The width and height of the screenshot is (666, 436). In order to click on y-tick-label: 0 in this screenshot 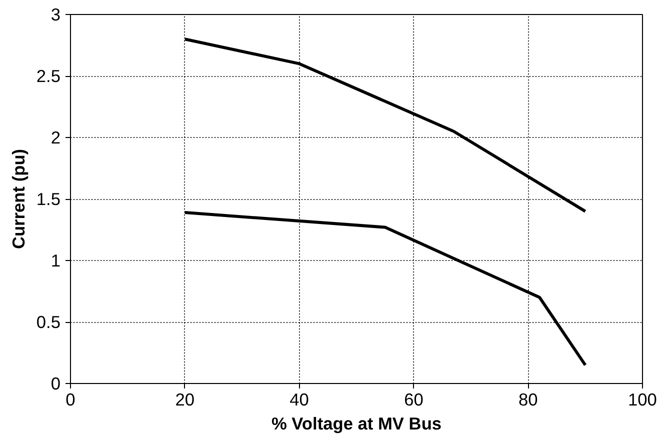, I will do `click(55, 384)`.